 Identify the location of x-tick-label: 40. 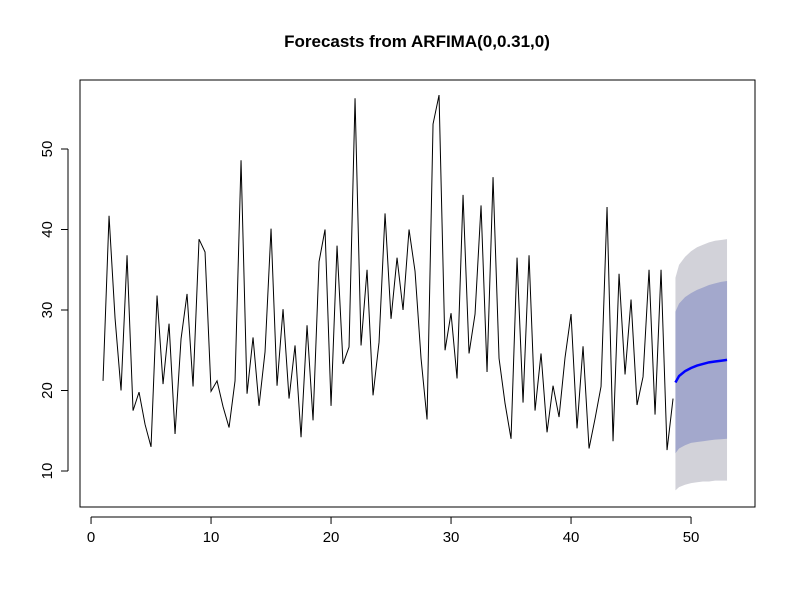
(571, 537).